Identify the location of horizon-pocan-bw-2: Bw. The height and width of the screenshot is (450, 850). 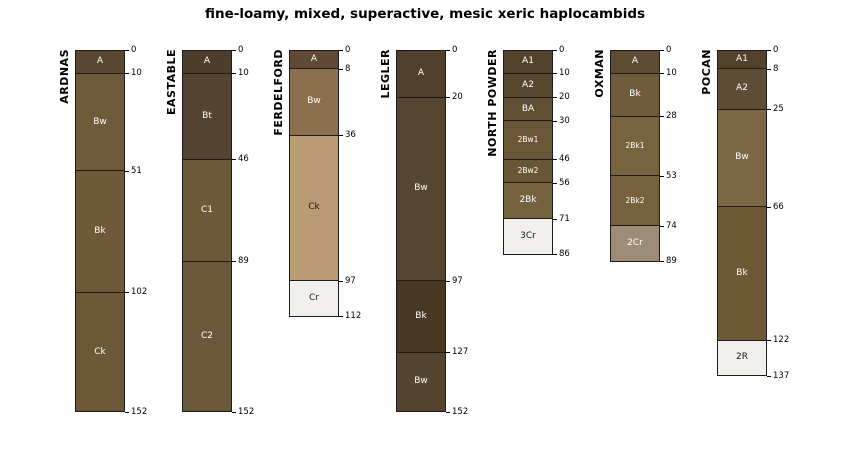
(742, 158).